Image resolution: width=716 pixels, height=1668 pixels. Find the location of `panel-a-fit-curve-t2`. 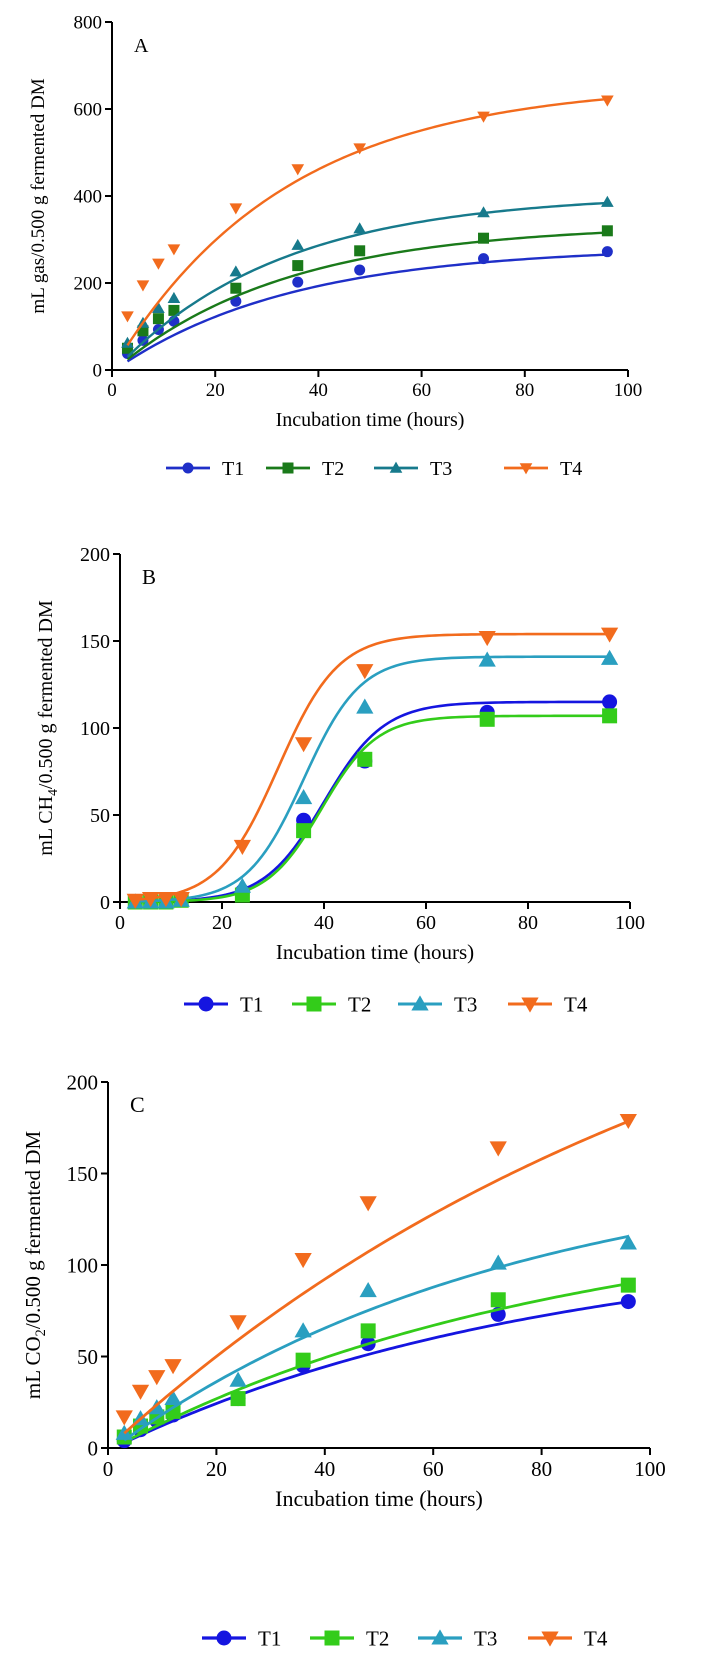

panel-a-fit-curve-t2 is located at coordinates (367, 296).